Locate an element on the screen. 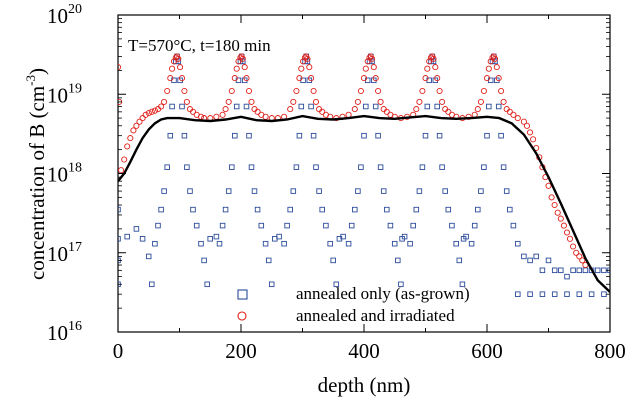  y-axis-label-close: ) is located at coordinates (37, 71).